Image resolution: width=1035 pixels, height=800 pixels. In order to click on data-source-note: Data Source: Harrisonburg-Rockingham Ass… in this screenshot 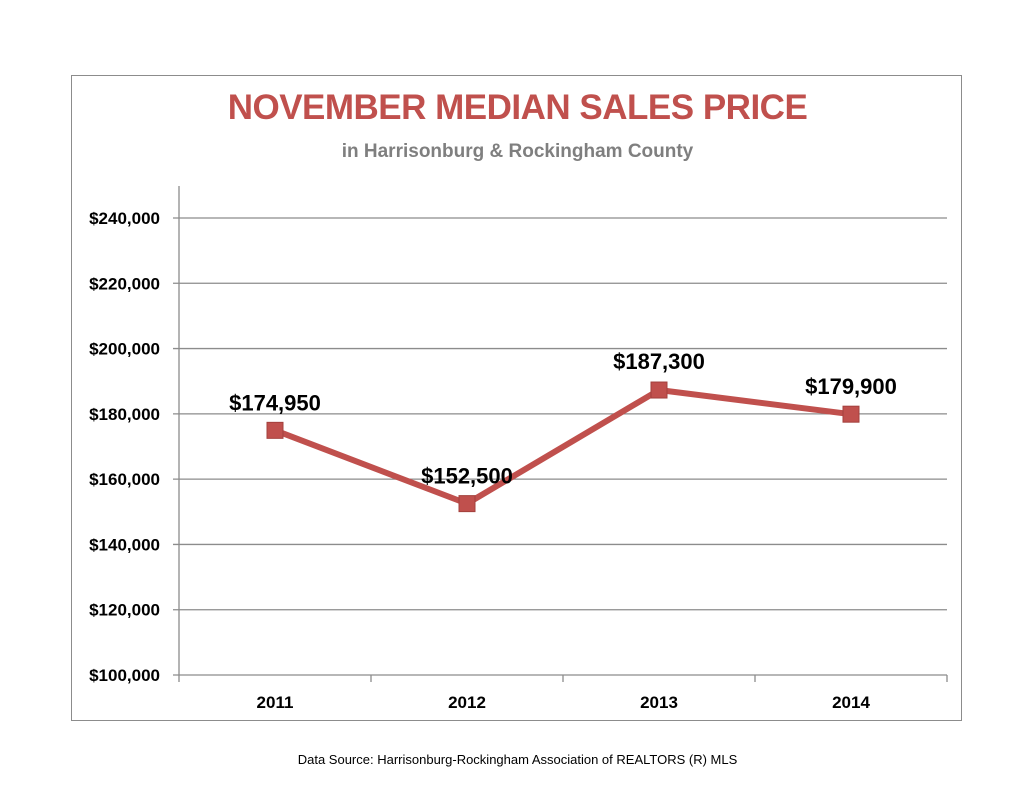, I will do `click(517, 759)`.